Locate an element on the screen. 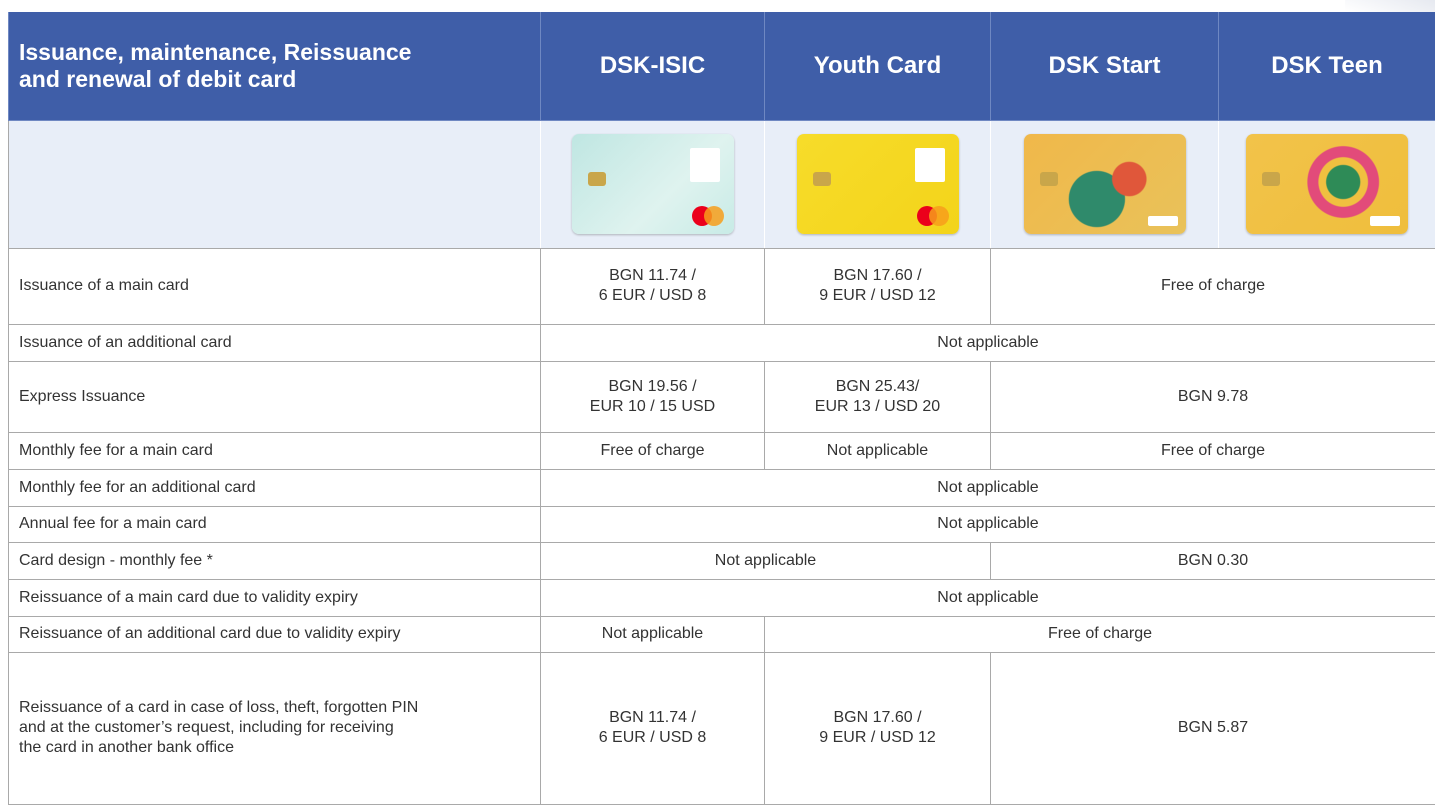 Image resolution: width=1435 pixels, height=805 pixels. row-label: Annual fee for a main card is located at coordinates (274, 524).